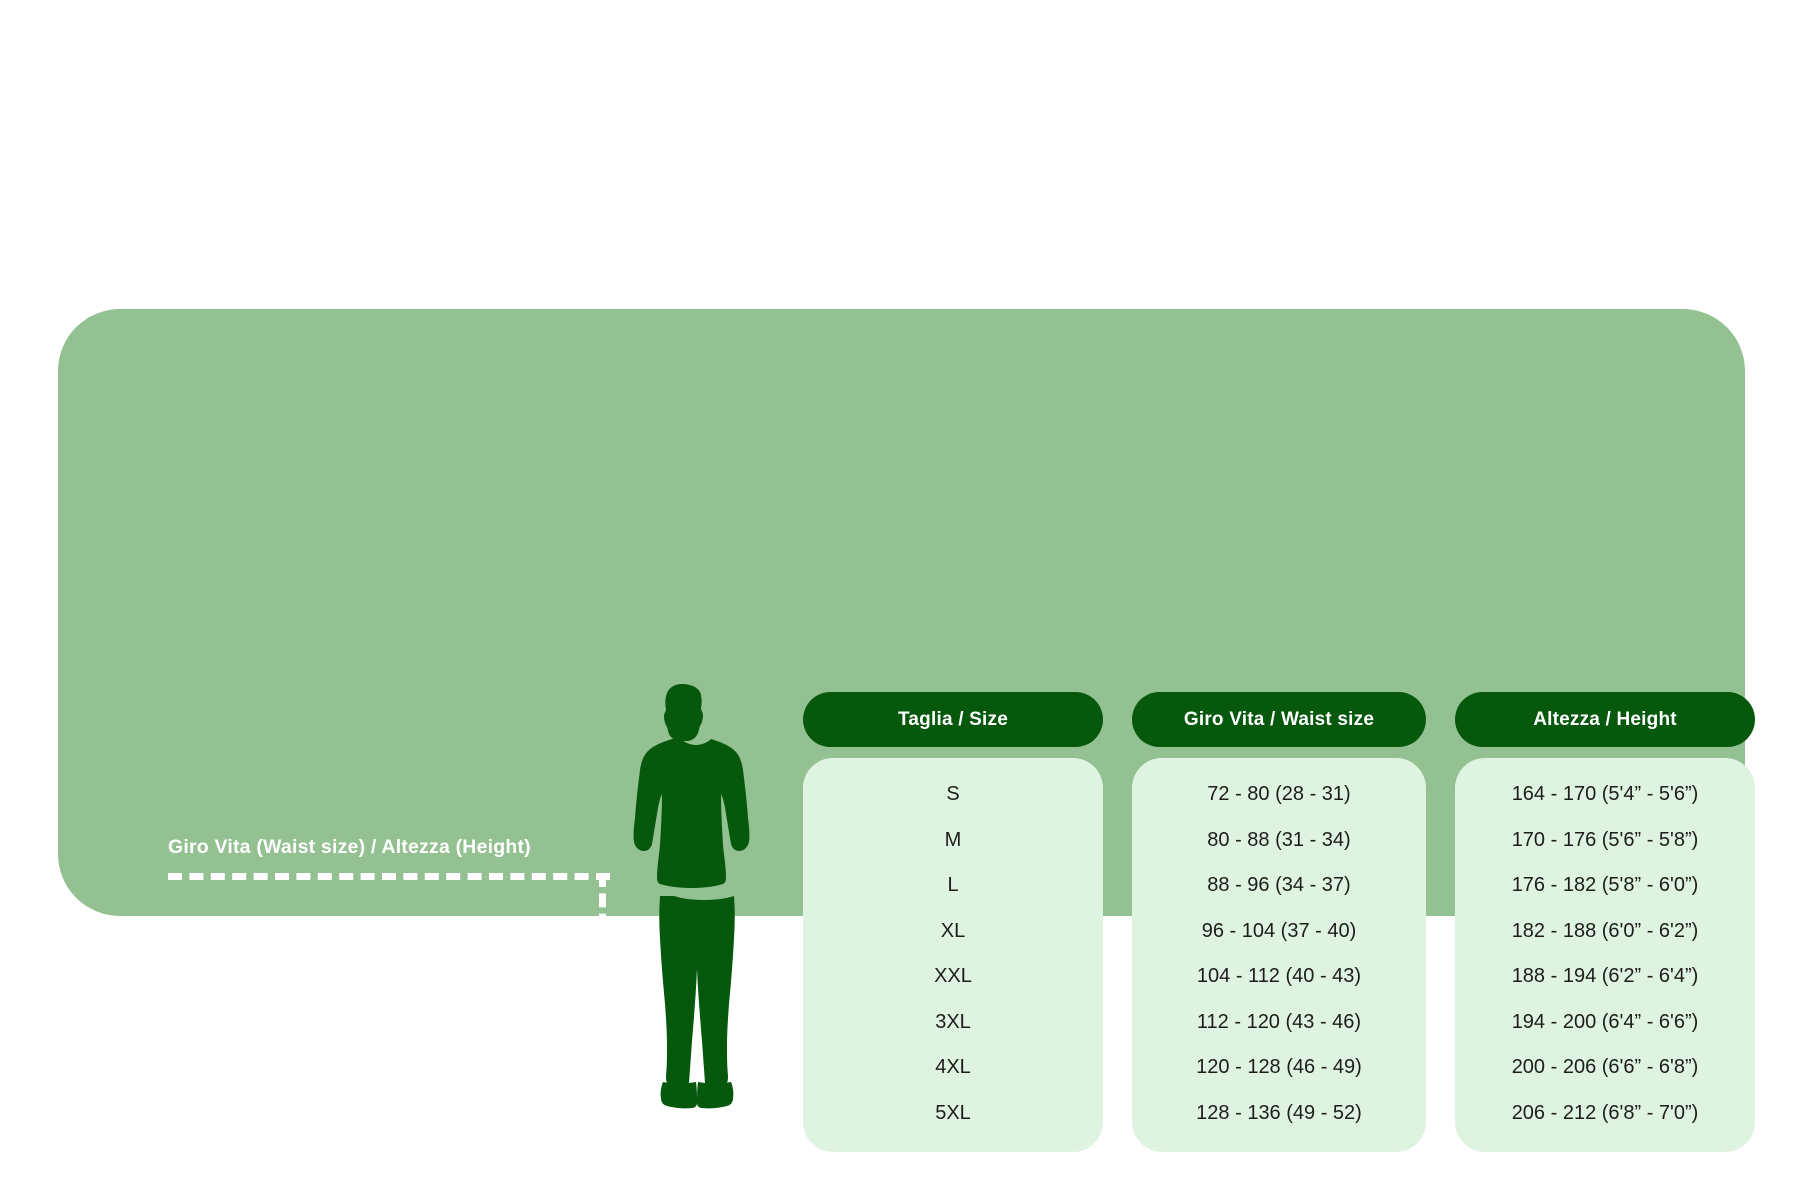 Image resolution: width=1800 pixels, height=1200 pixels. I want to click on table-cell-height: 164 - 170 (5'4” - 5'6”), so click(1605, 794).